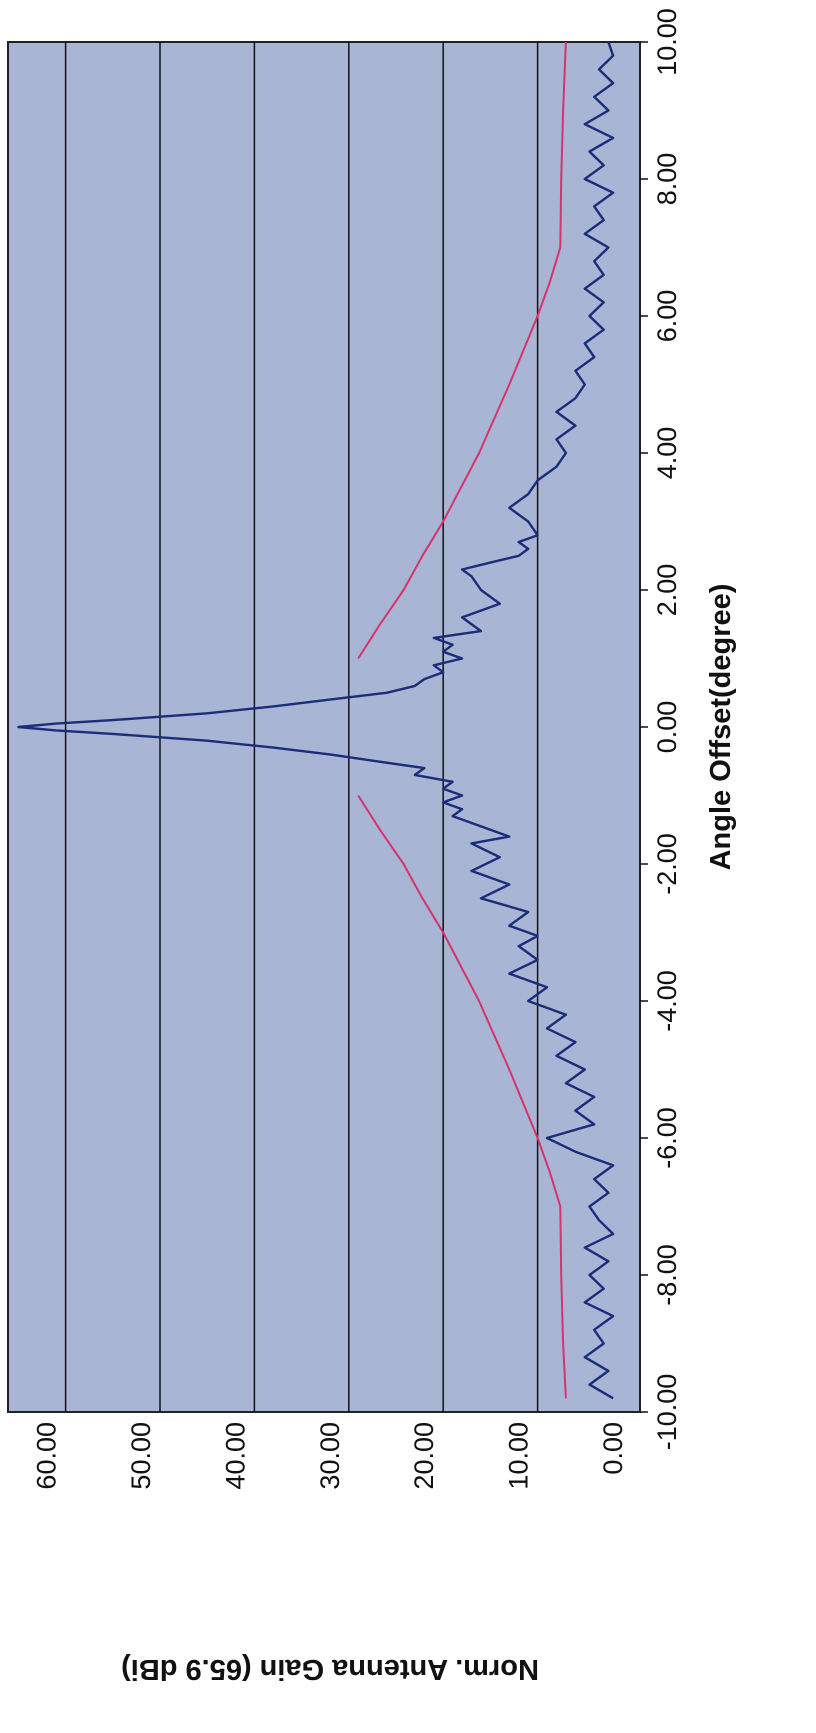  I want to click on y-tick-label-6: 60.00, so click(47, 1456).